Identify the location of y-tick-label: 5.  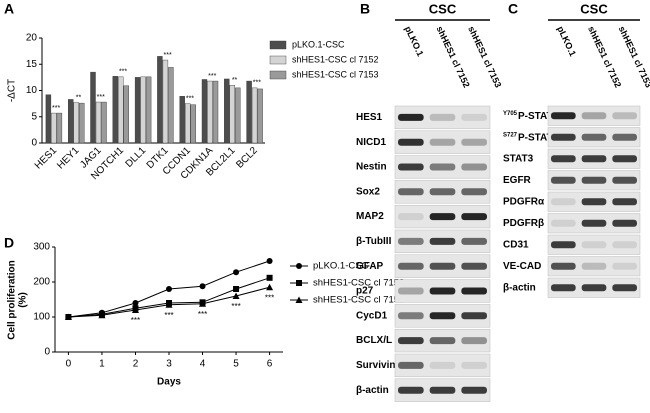
(34, 116).